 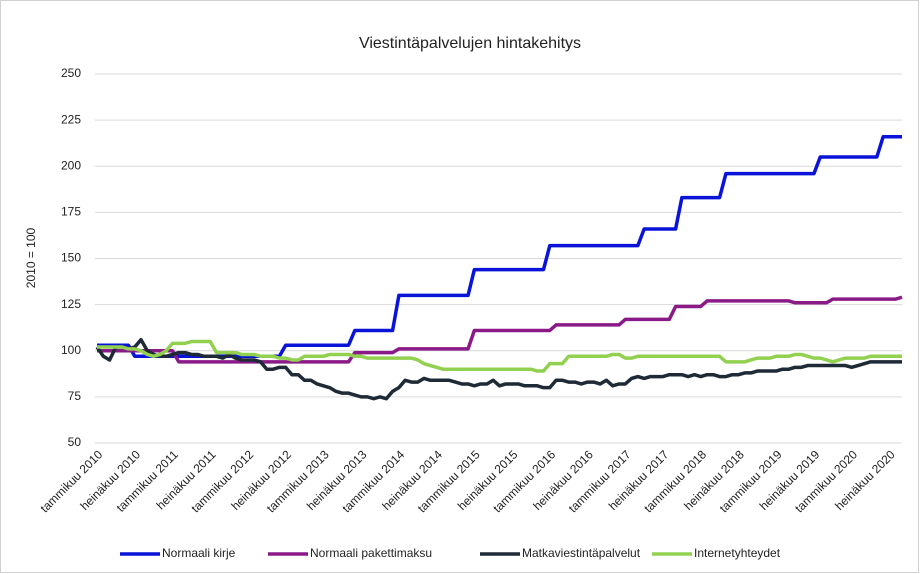 I want to click on legend-label: Internetyhteydet, so click(x=737, y=553).